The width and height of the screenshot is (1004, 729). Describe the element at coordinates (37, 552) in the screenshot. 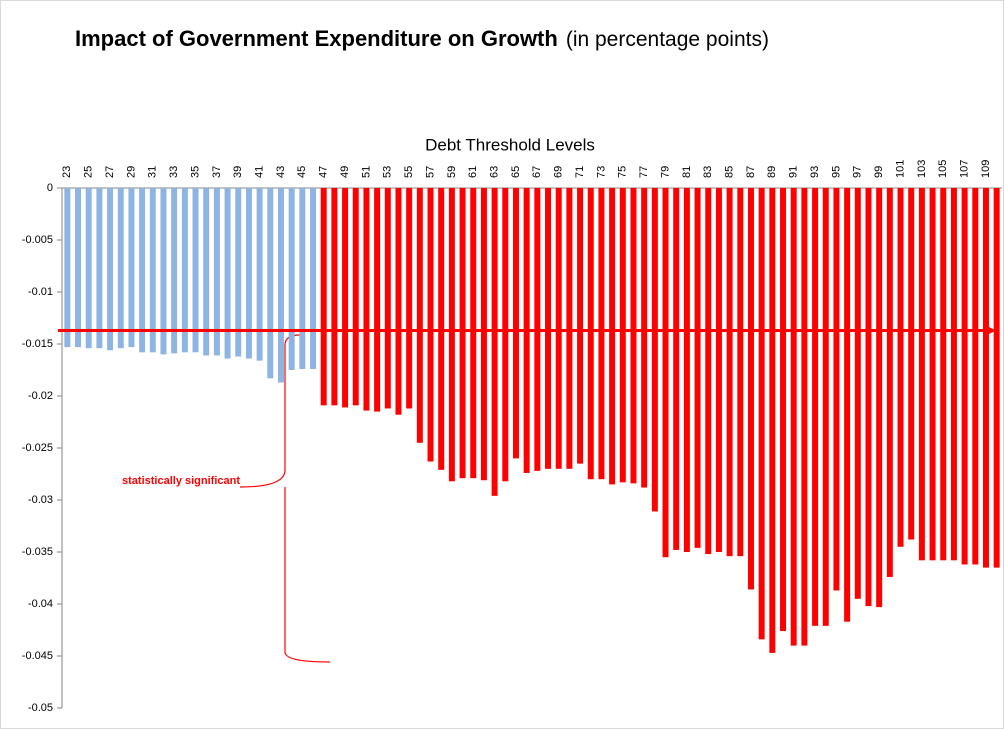

I see `y-tick-label: -0.035` at that location.